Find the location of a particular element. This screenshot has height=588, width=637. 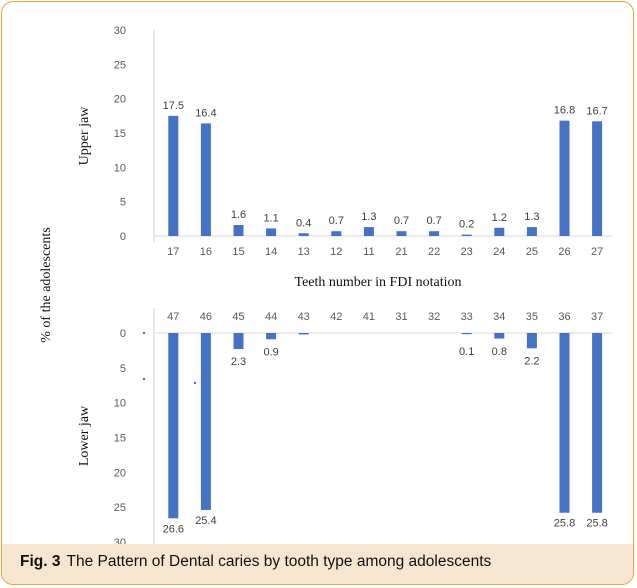

lower-data-label: 2.3 is located at coordinates (238, 362).